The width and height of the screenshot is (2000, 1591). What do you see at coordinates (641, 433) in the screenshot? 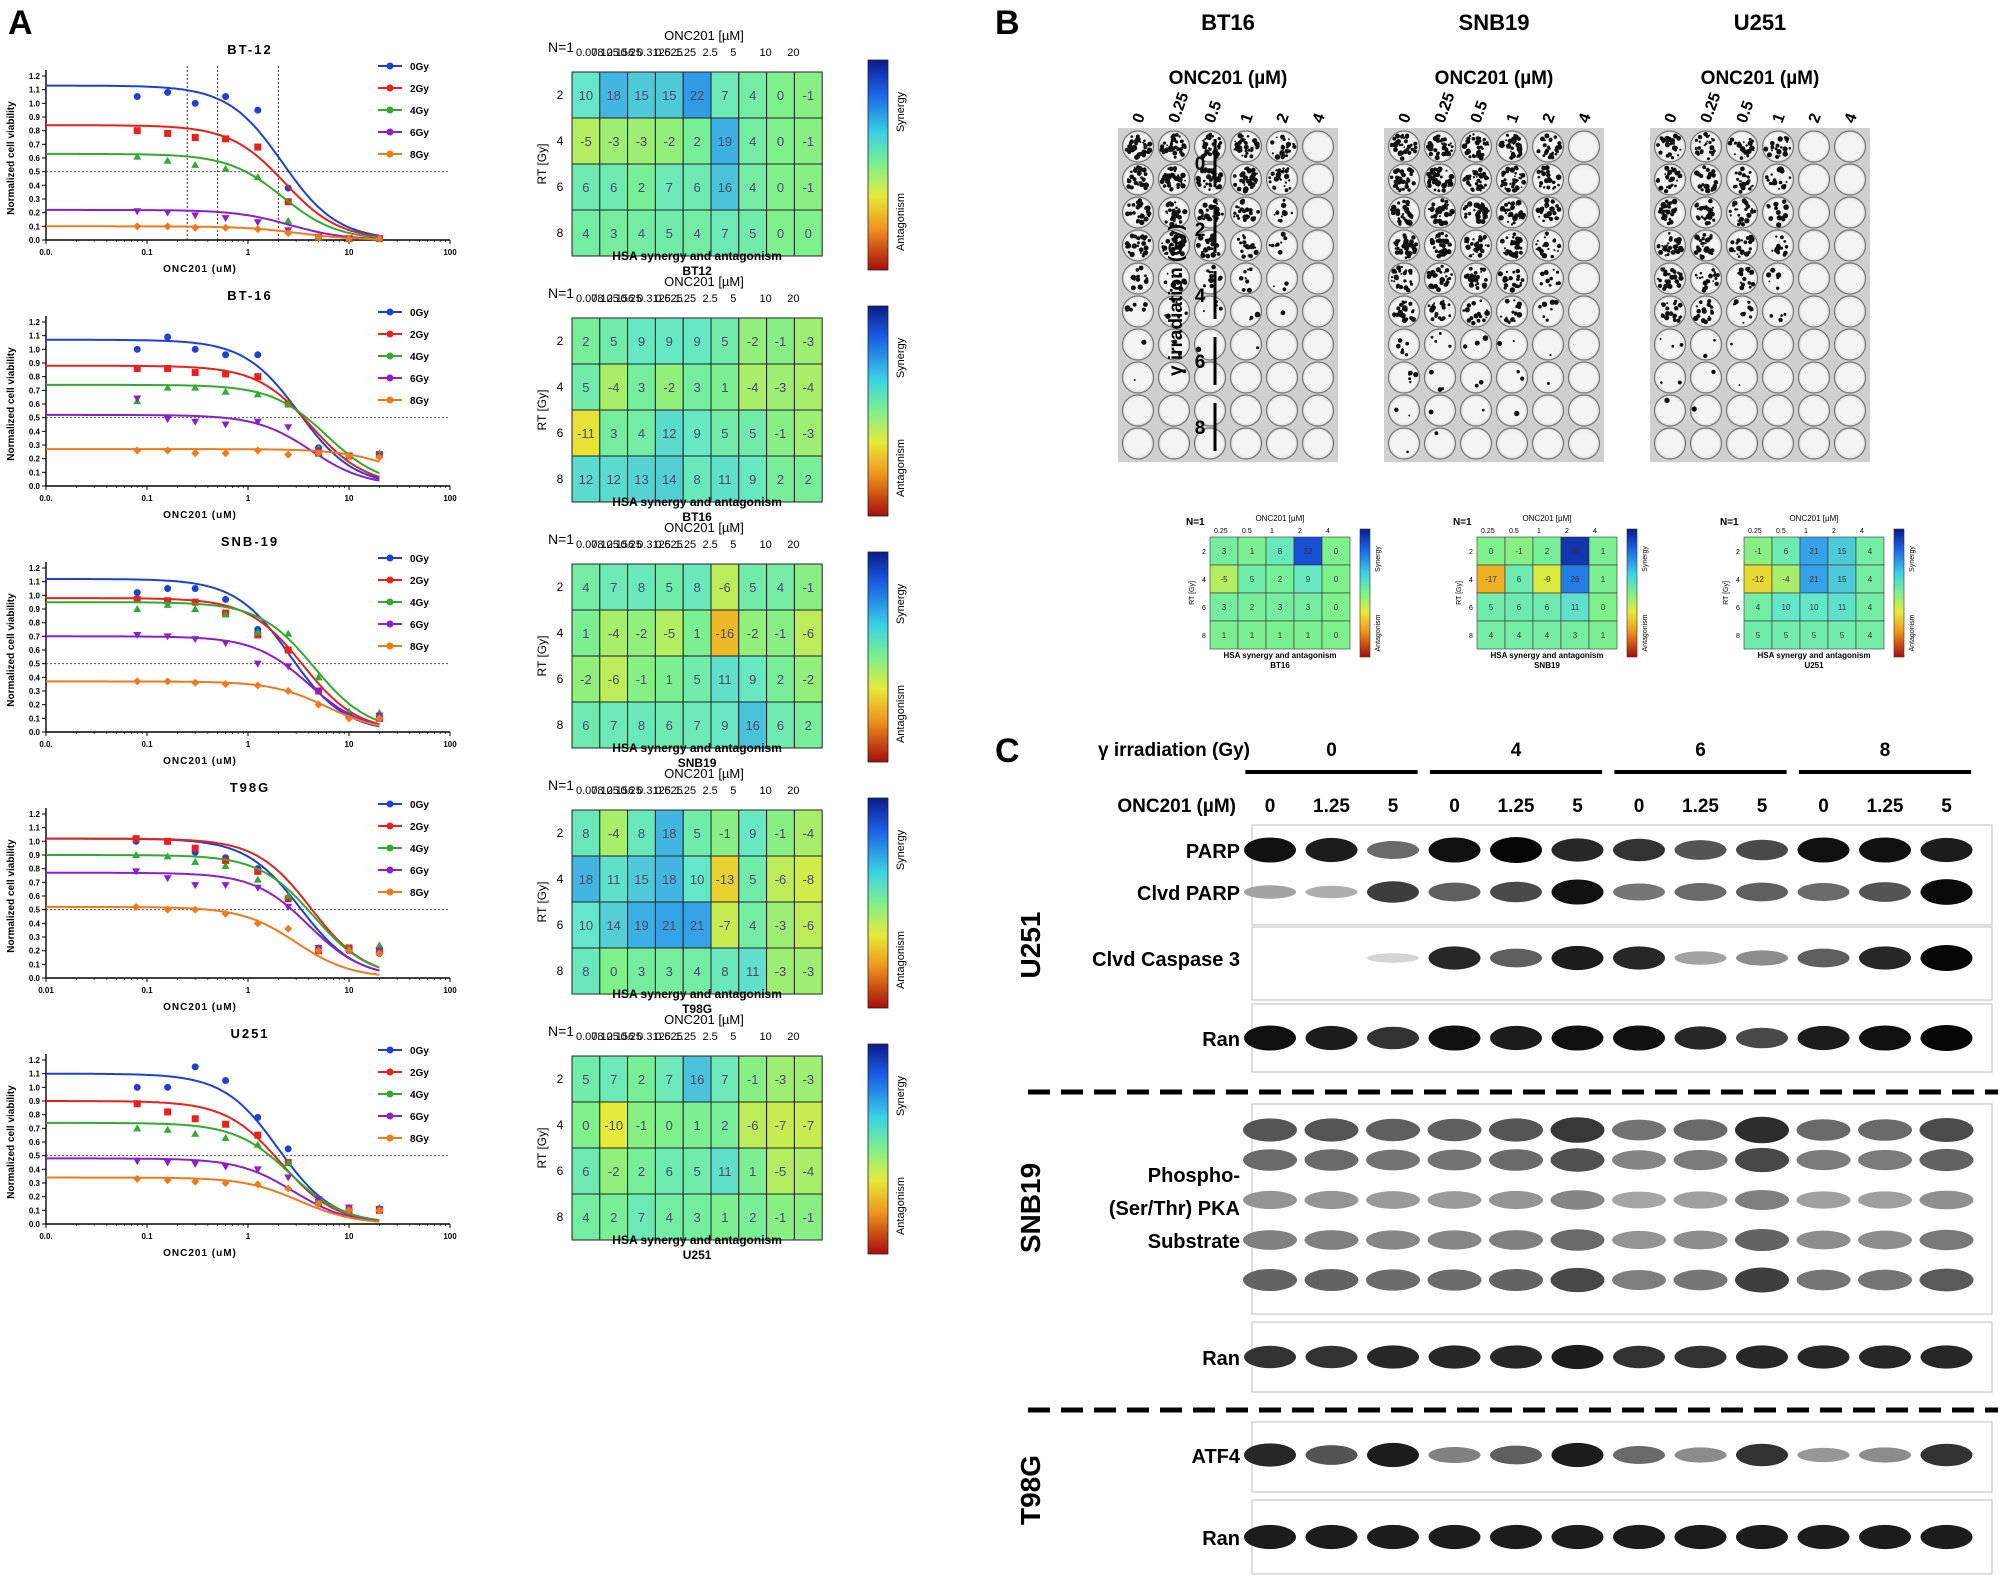
I see `heatmap-cell-value: 4` at bounding box center [641, 433].